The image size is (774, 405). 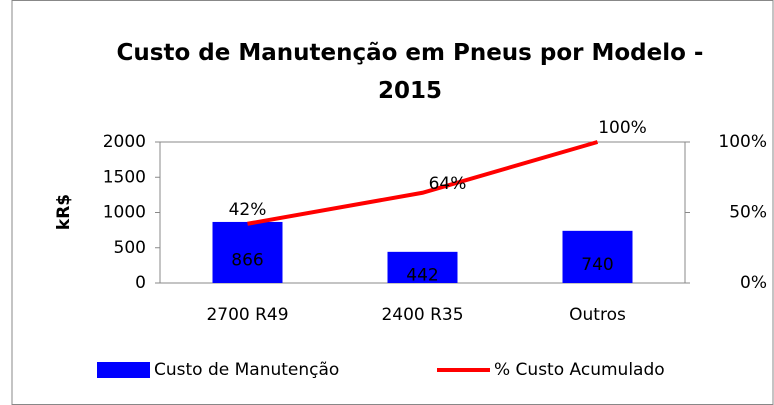 I want to click on line-value-label: 64%, so click(x=448, y=184).